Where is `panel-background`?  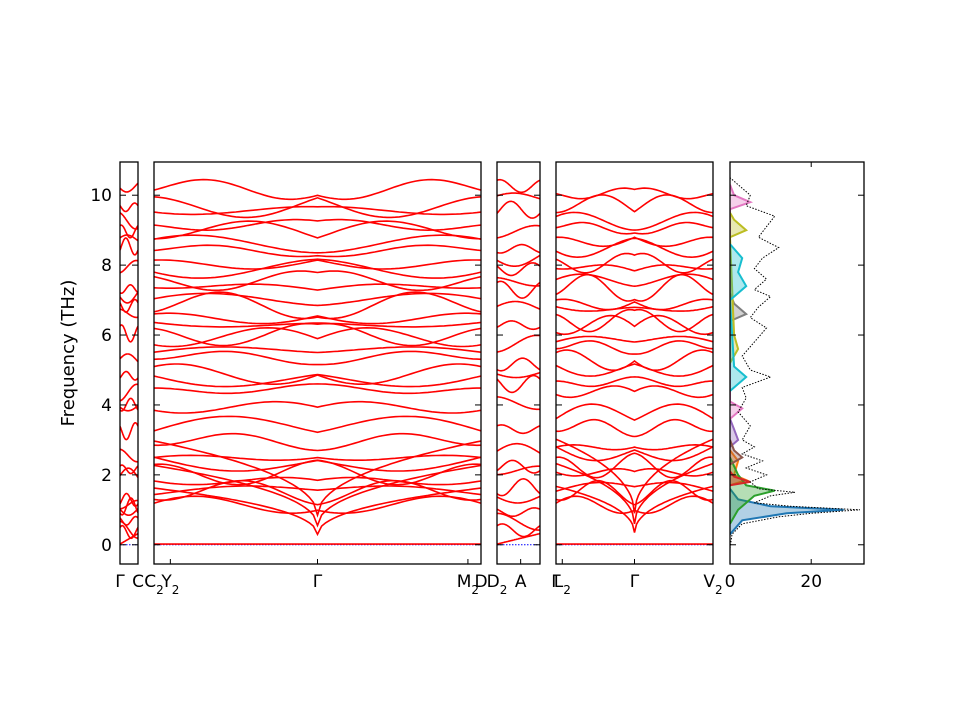
panel-background is located at coordinates (129, 363).